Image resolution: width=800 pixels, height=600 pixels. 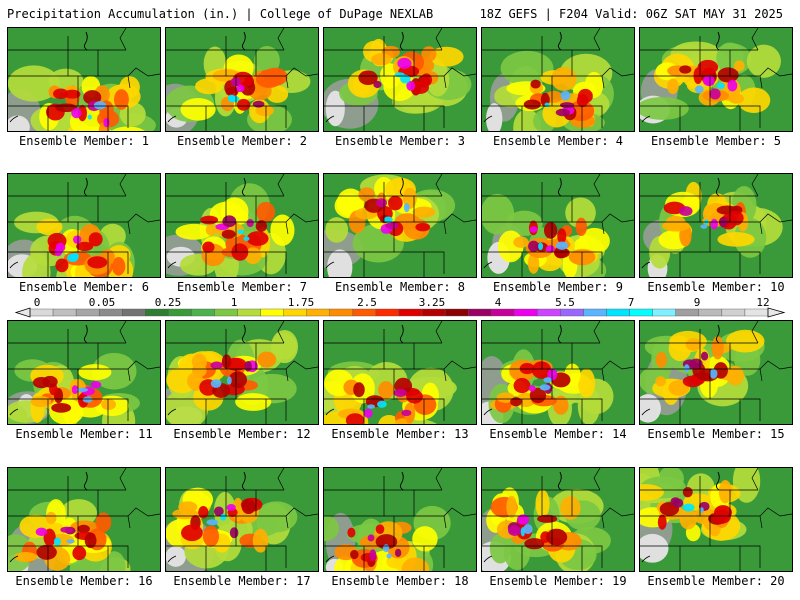 I want to click on legend-tick-label: 12, so click(x=763, y=302).